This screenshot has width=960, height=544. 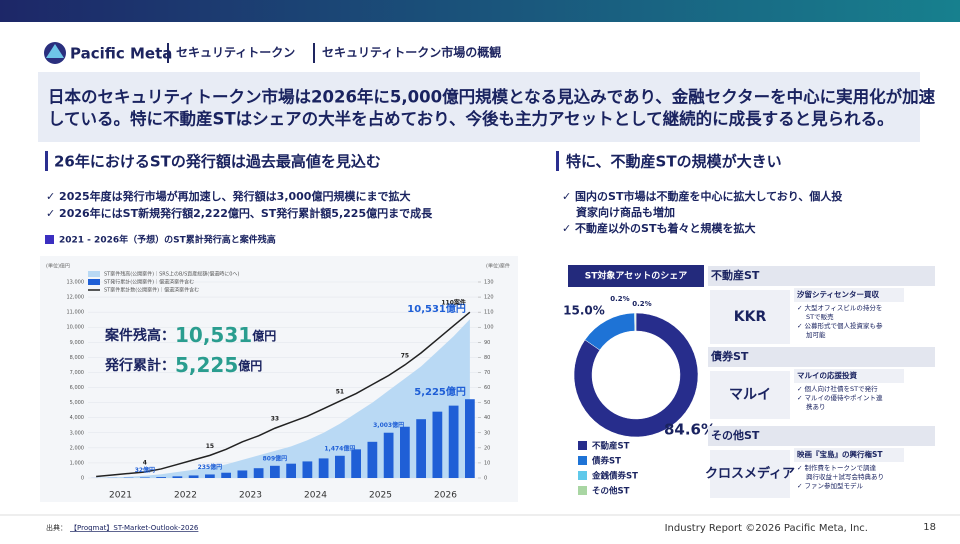 I want to click on data-label: 75, so click(x=405, y=355).